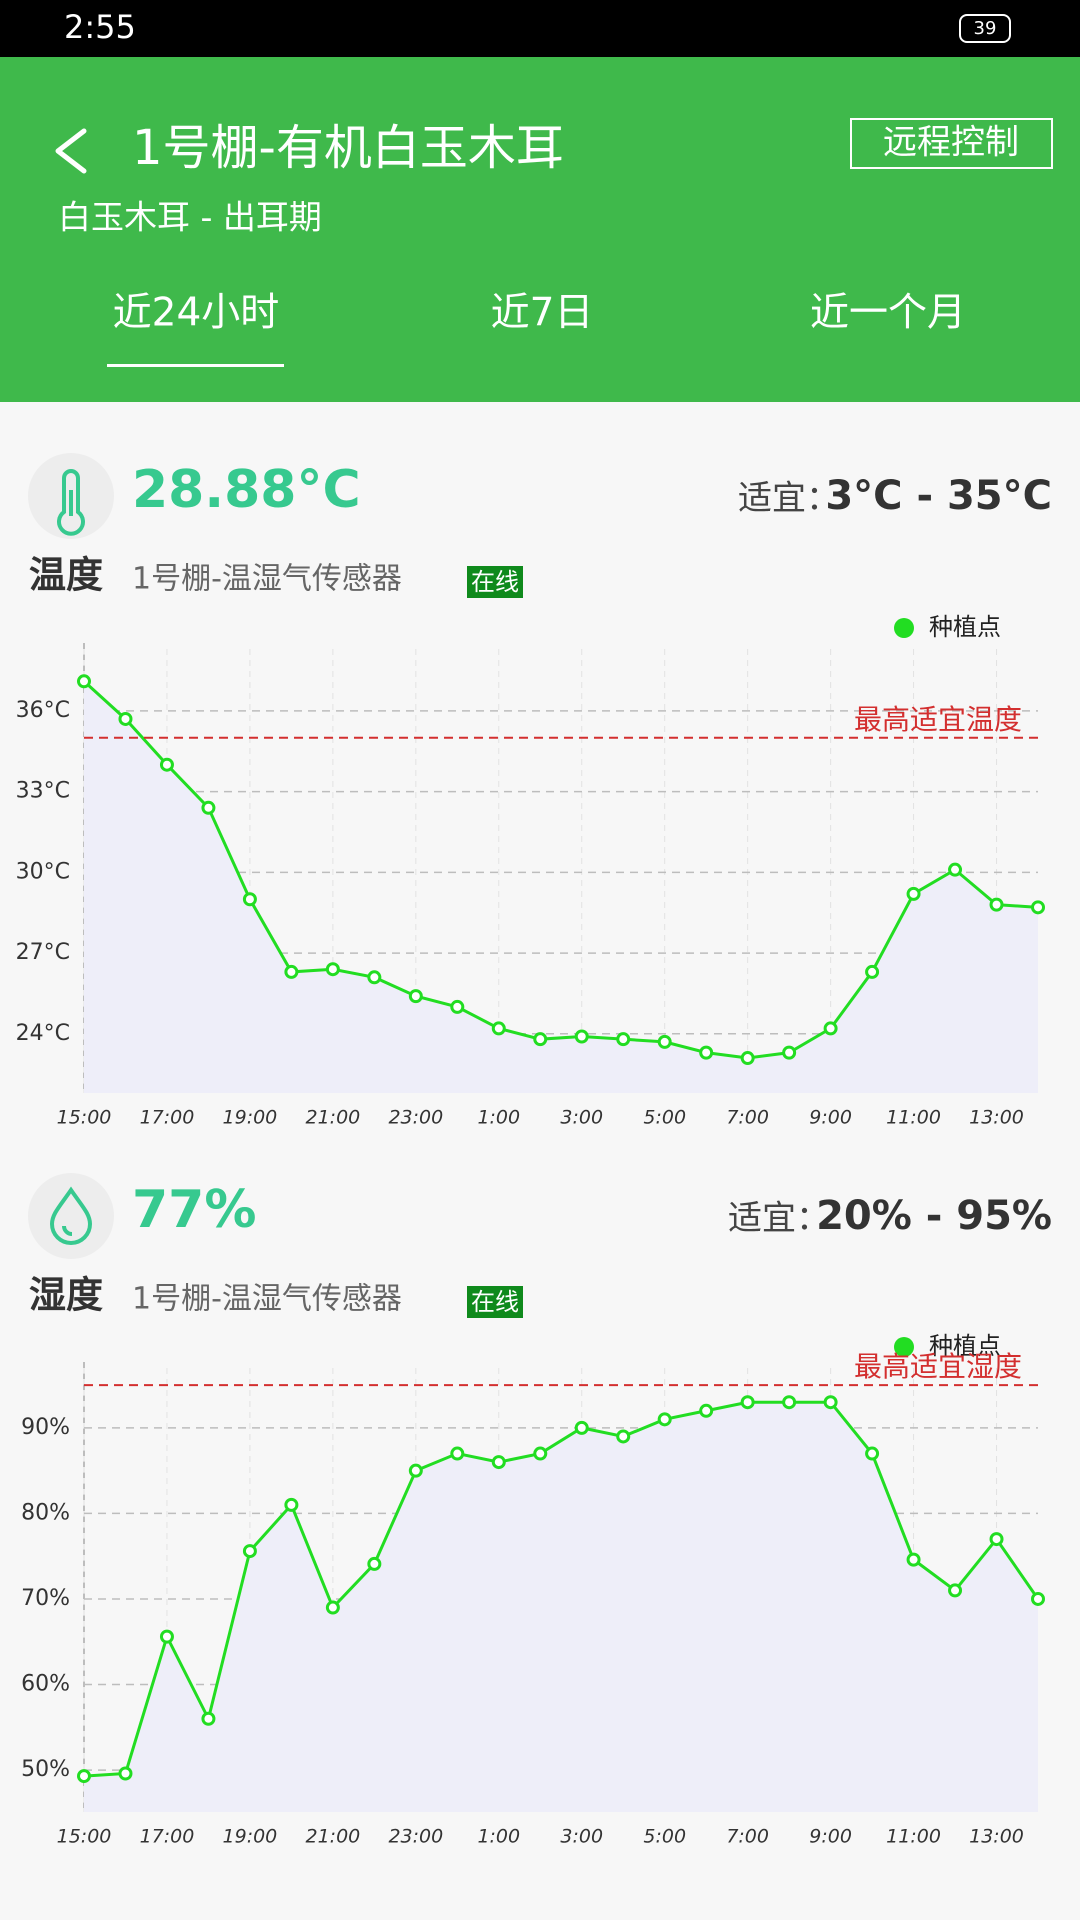 The image size is (1080, 1920). Describe the element at coordinates (84, 1118) in the screenshot. I see `x-tick-label: 15:00` at that location.